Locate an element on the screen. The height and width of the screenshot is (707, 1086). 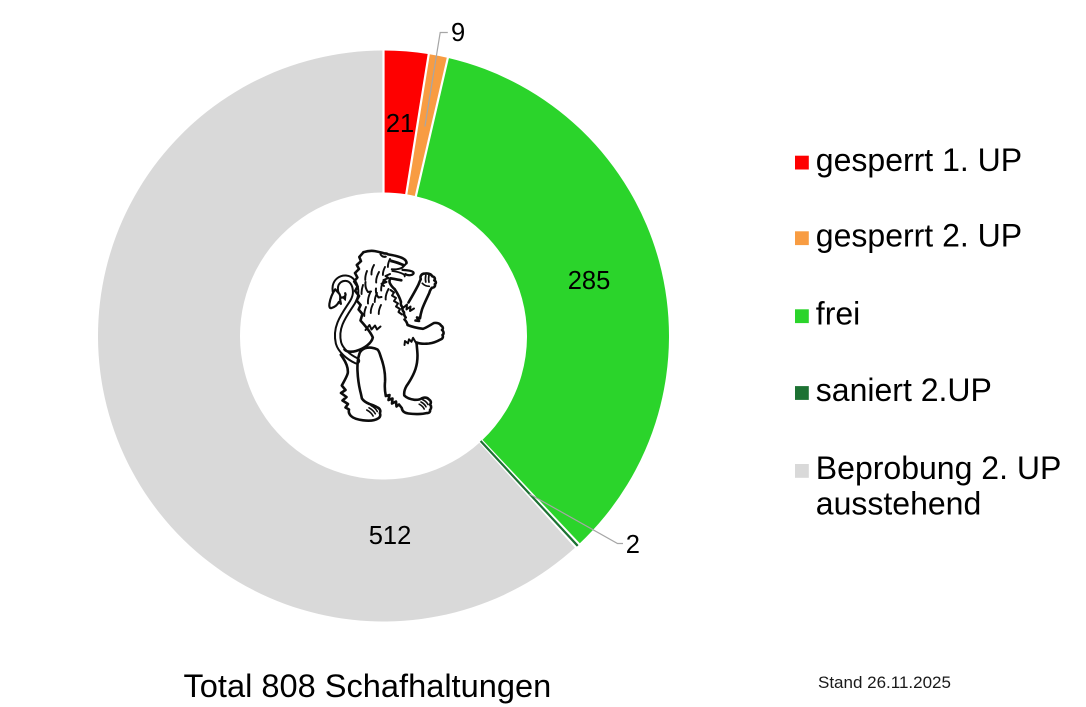
svg-text: 21 is located at coordinates (400, 124).